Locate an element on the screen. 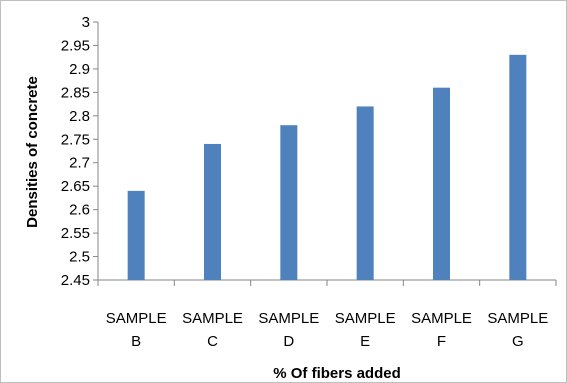 The width and height of the screenshot is (567, 383). y-tick-label: 2.9 is located at coordinates (79, 69).